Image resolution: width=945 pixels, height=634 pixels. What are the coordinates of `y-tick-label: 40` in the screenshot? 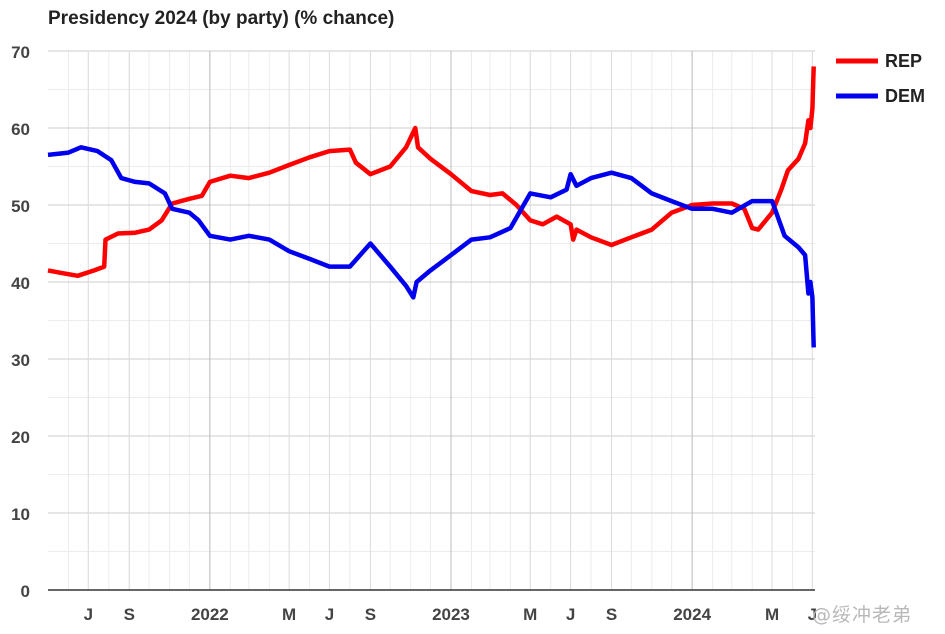 It's located at (20, 283).